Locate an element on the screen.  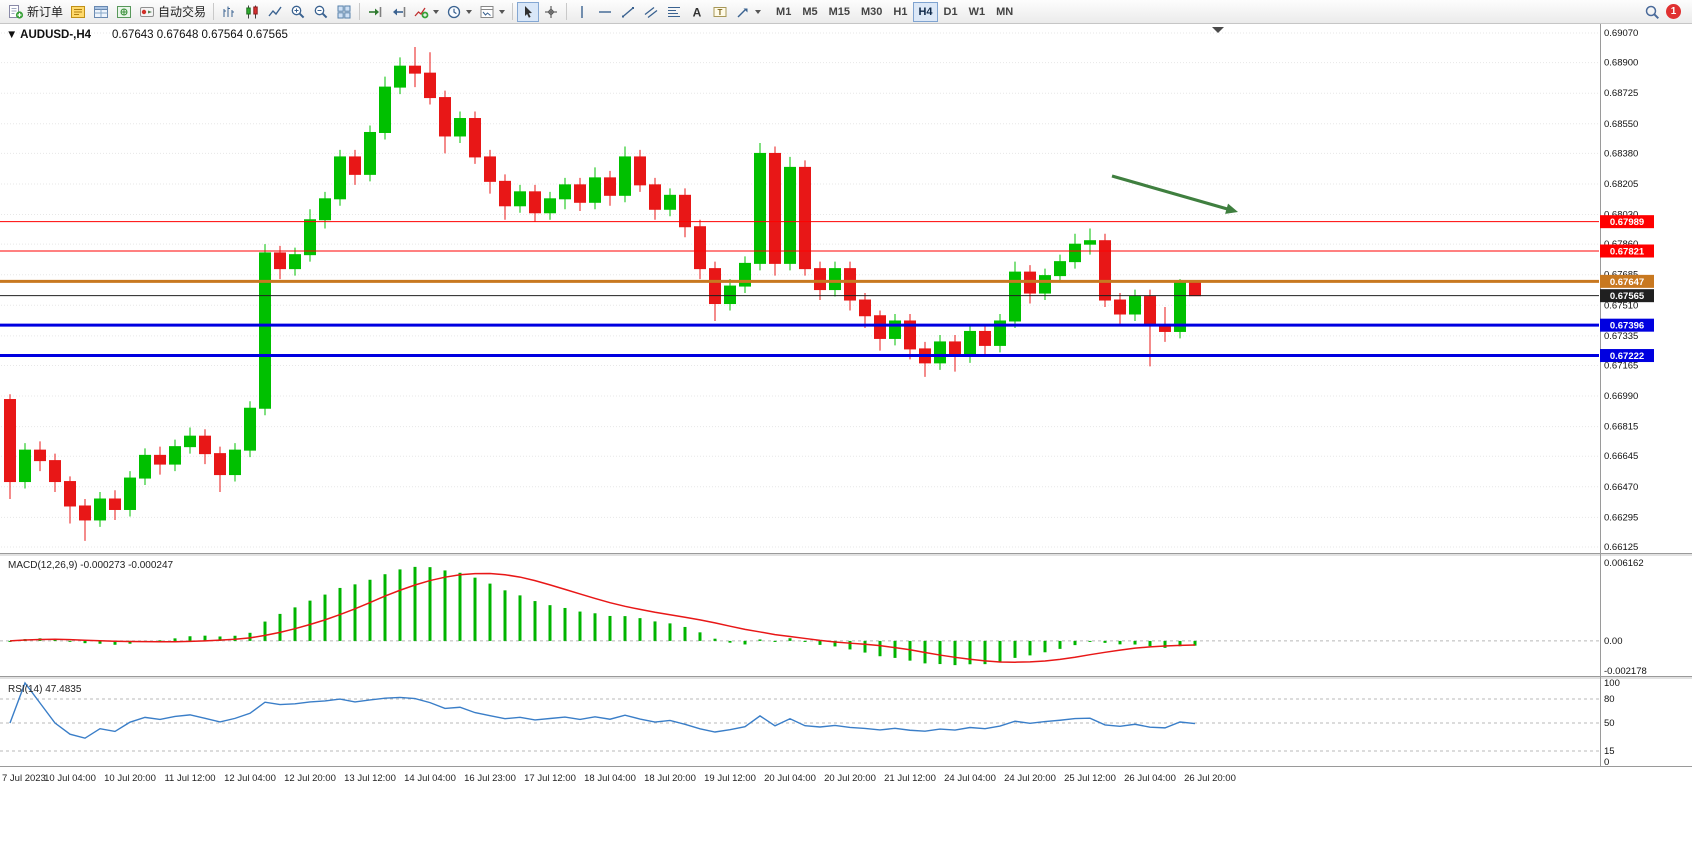
time-axis-label: 14 Jul 04:00 is located at coordinates (430, 778).